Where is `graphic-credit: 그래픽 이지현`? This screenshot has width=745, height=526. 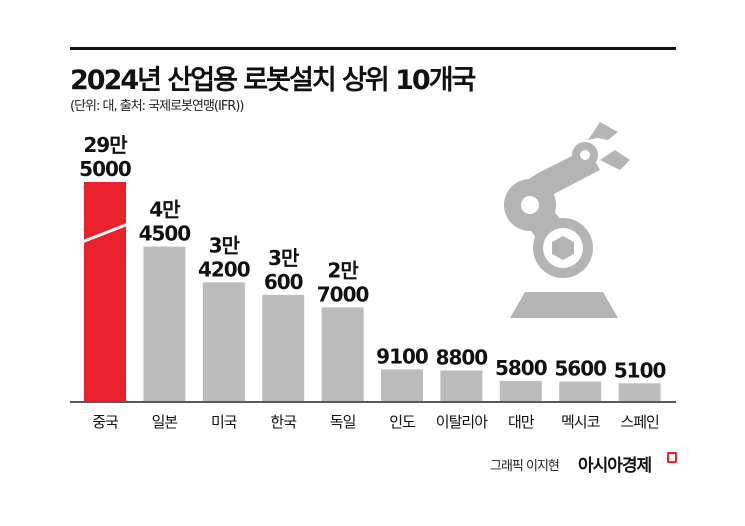 graphic-credit: 그래픽 이지현 is located at coordinates (525, 466).